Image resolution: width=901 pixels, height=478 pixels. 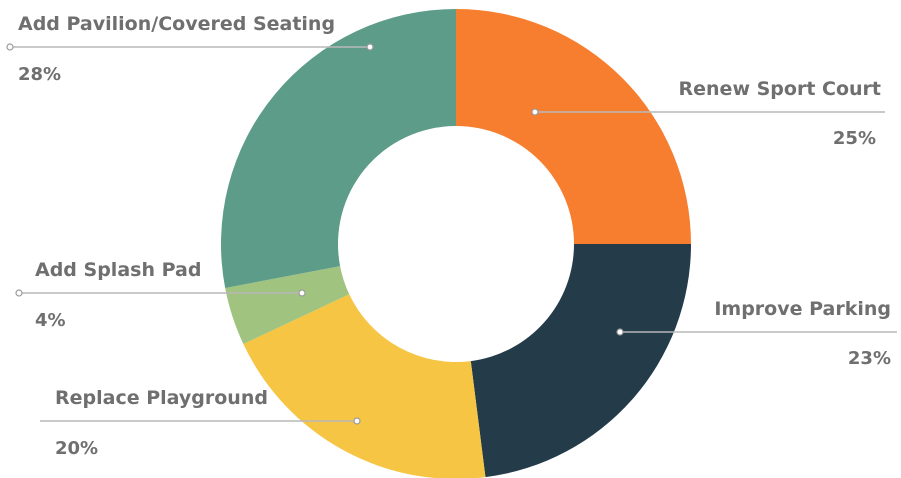 What do you see at coordinates (370, 47) in the screenshot?
I see `leader-dot-add-pavilion` at bounding box center [370, 47].